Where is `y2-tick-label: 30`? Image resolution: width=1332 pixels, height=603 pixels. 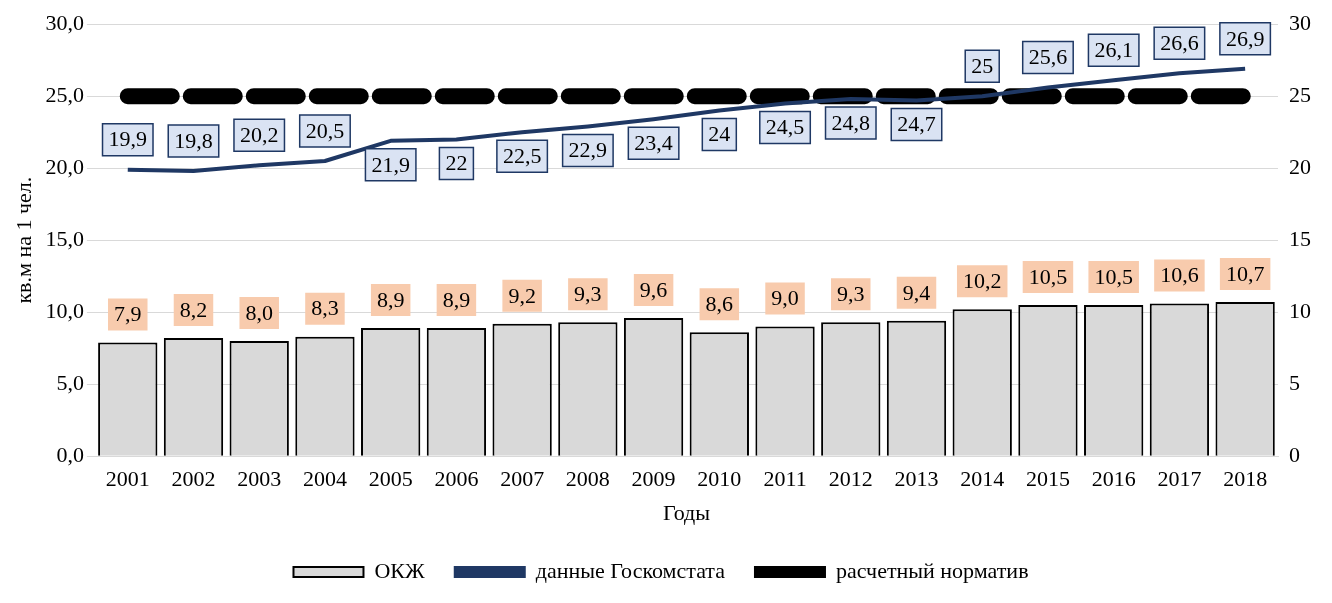
y2-tick-label: 30 is located at coordinates (1300, 22).